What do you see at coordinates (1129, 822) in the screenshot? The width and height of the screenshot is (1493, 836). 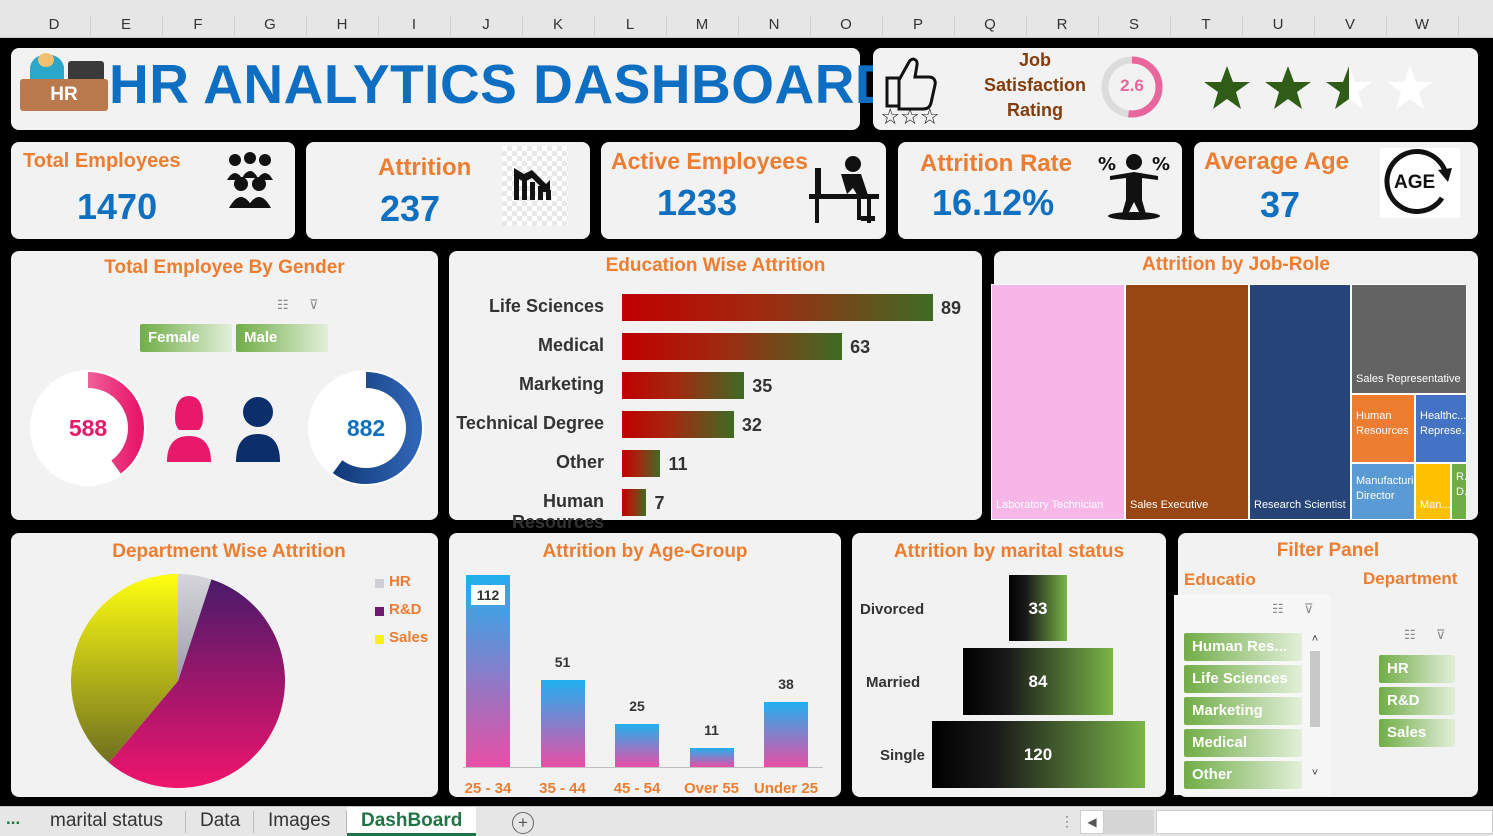 I see `horizontal-scrollbar` at bounding box center [1129, 822].